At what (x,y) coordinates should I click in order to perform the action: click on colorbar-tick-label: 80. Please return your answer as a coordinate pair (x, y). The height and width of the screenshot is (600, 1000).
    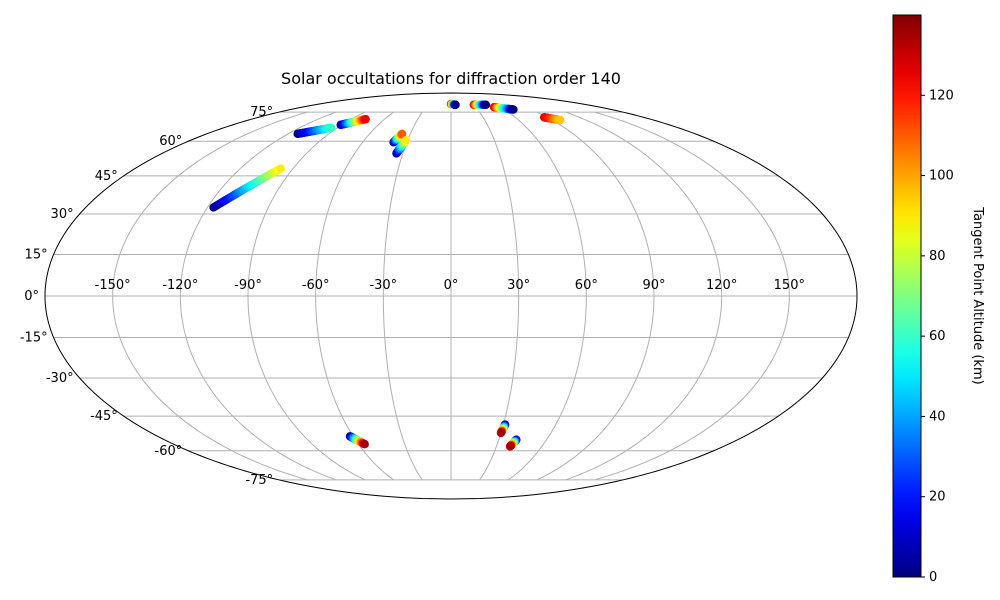
    Looking at the image, I should click on (937, 256).